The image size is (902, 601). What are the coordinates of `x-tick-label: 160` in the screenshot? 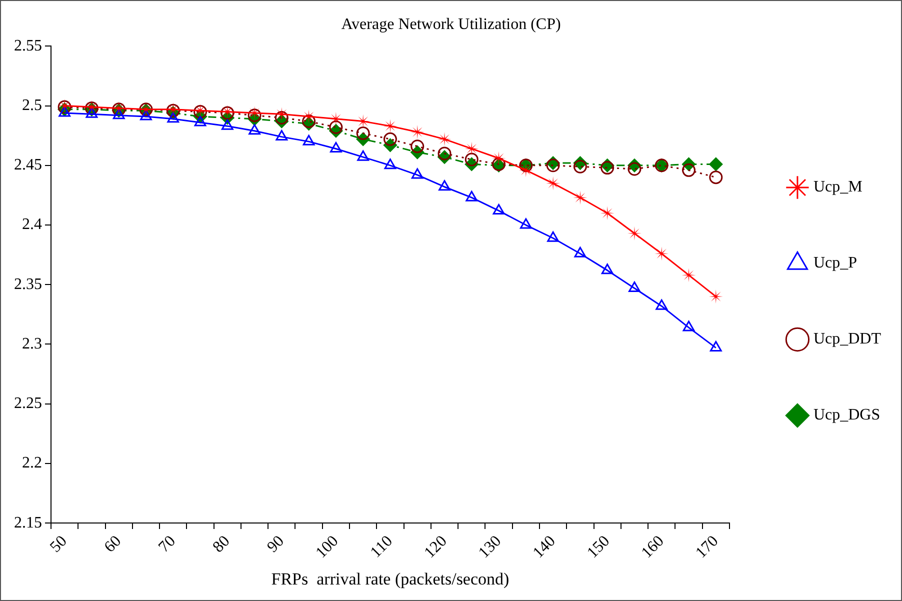 It's located at (653, 547).